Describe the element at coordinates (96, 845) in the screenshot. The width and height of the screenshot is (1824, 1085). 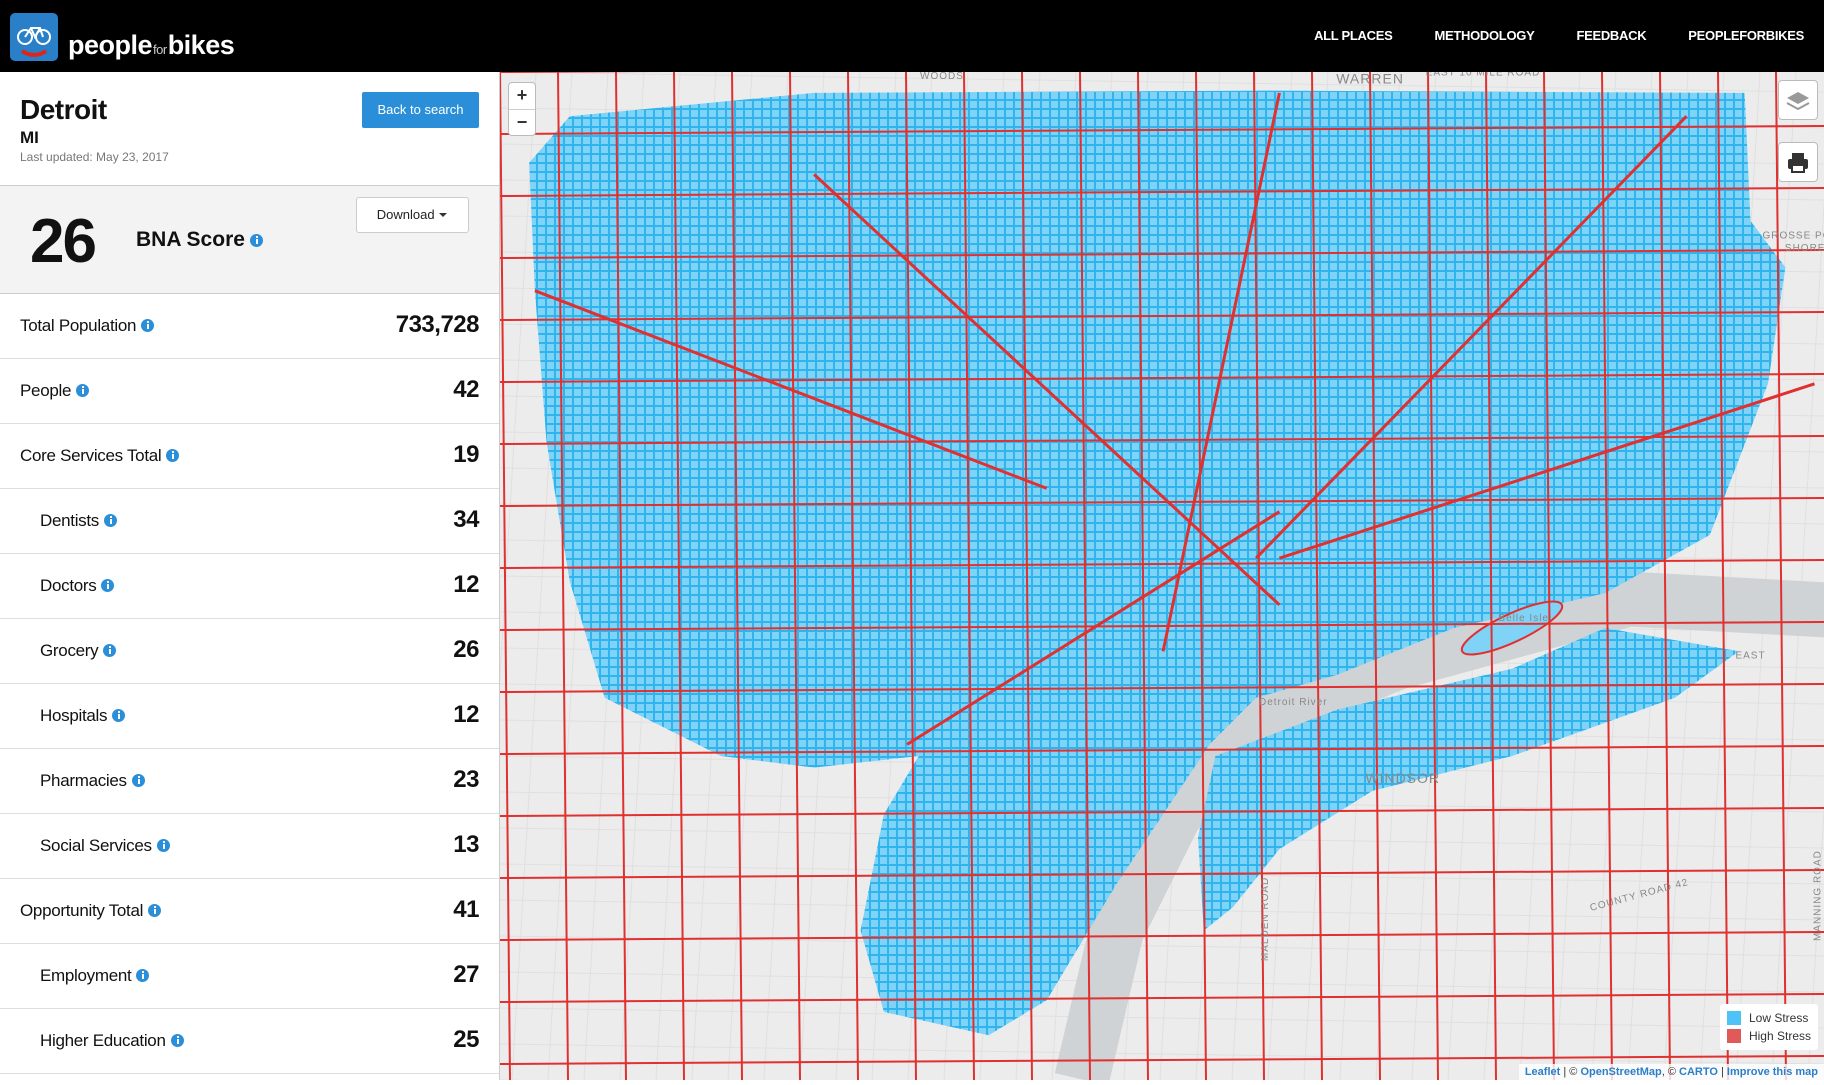
I see `metric-label-text: Social Services` at that location.